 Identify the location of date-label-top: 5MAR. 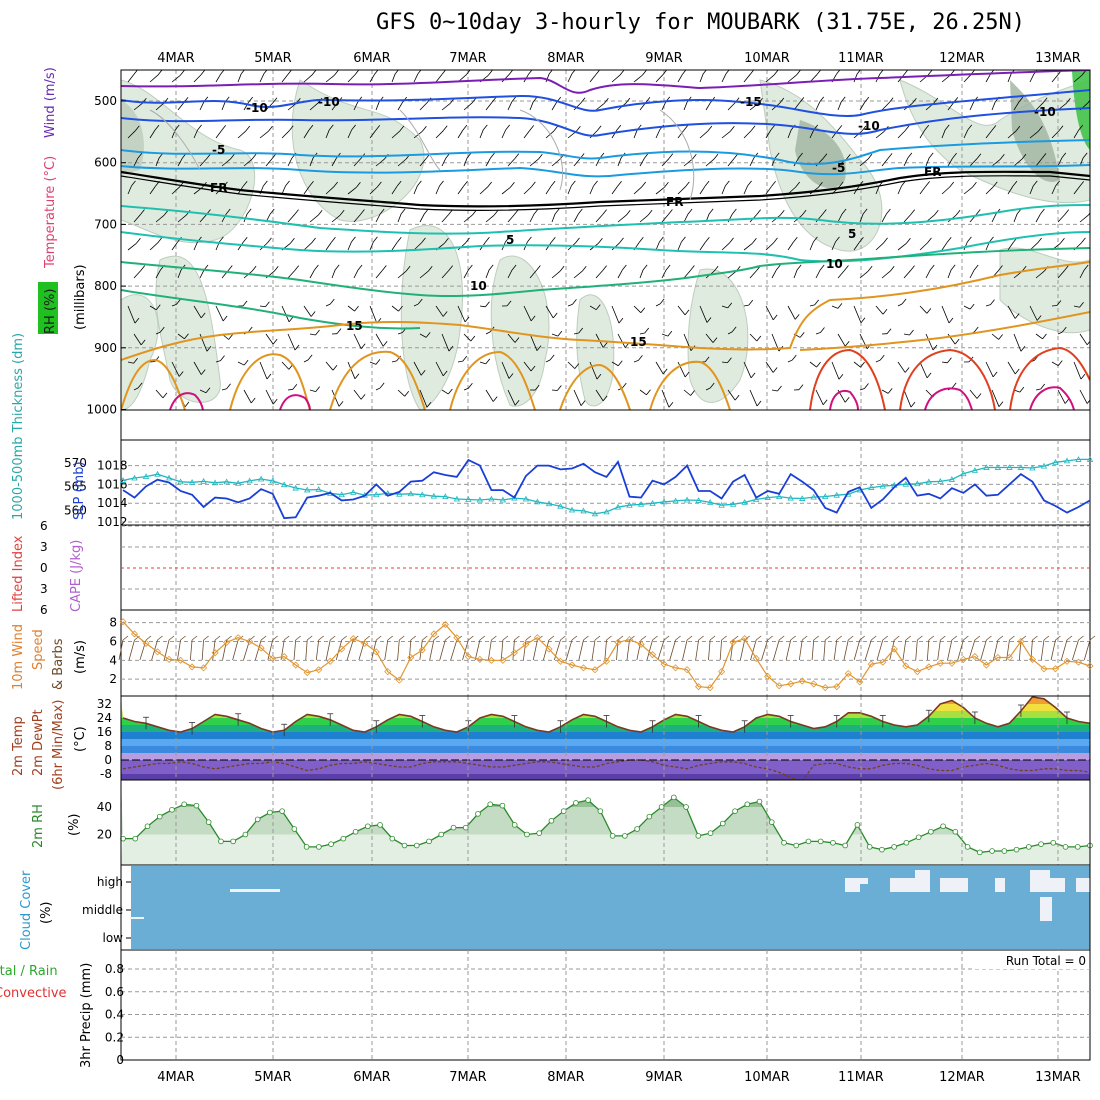
(272, 58).